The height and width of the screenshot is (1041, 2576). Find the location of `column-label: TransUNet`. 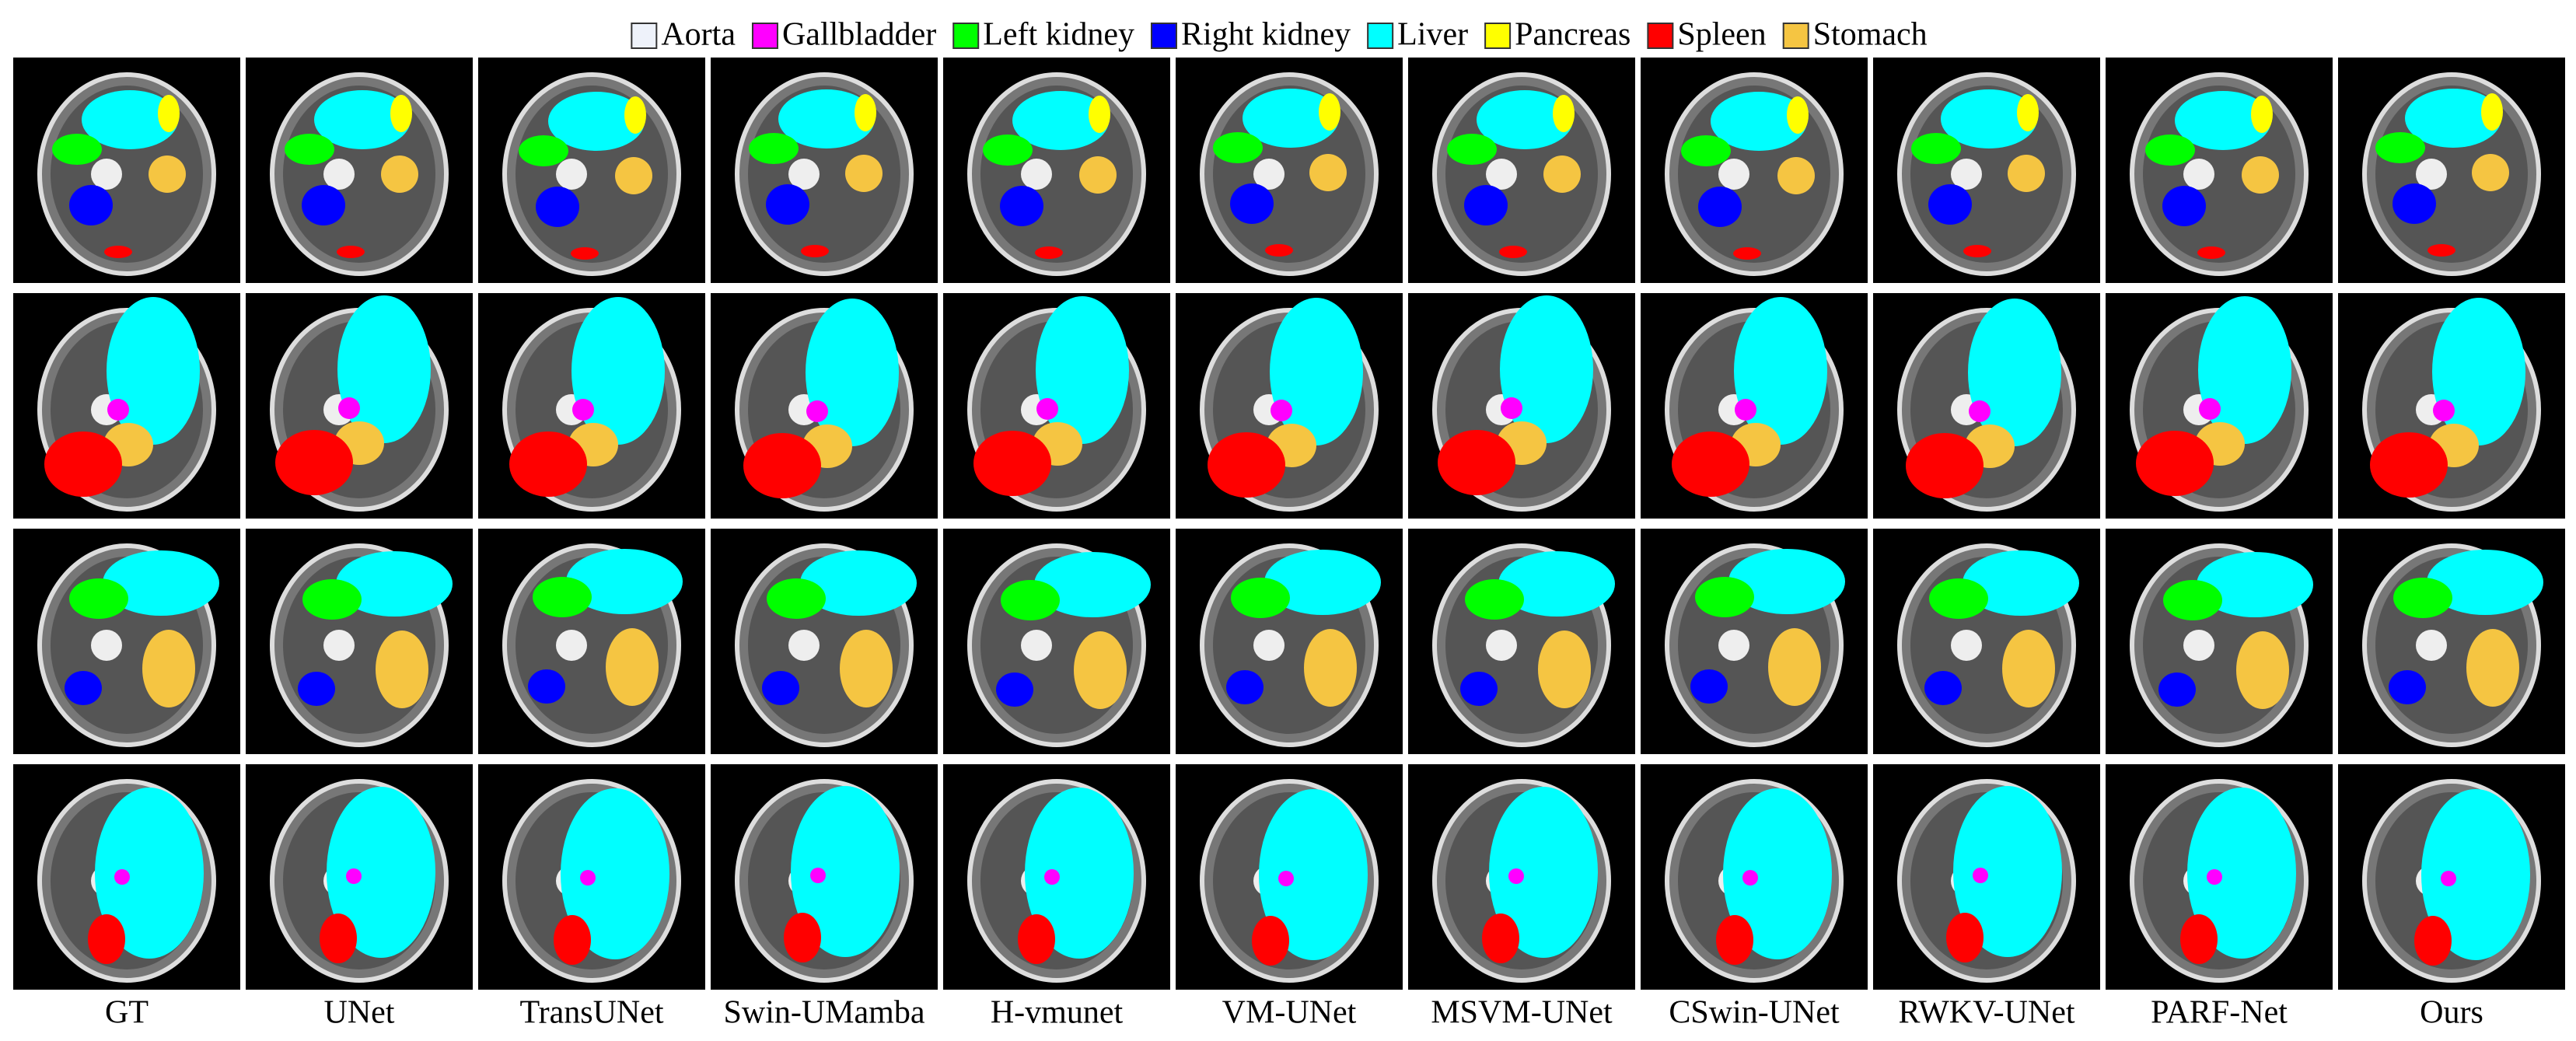

column-label: TransUNet is located at coordinates (591, 1013).